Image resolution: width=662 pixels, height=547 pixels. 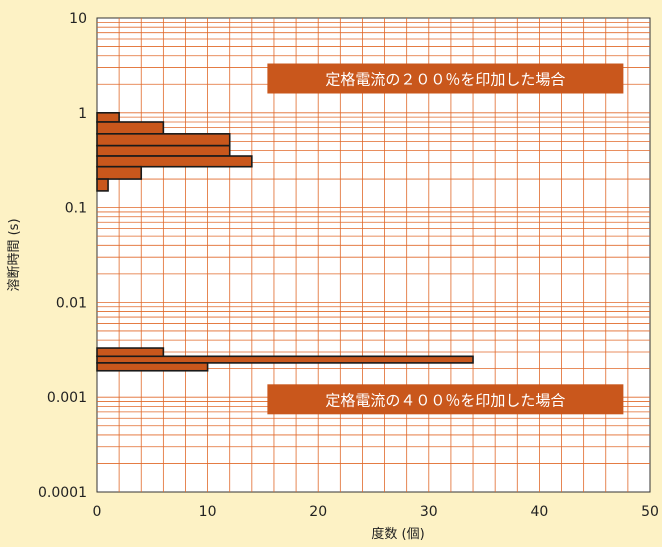 What do you see at coordinates (429, 512) in the screenshot?
I see `x-tick-label: 30` at bounding box center [429, 512].